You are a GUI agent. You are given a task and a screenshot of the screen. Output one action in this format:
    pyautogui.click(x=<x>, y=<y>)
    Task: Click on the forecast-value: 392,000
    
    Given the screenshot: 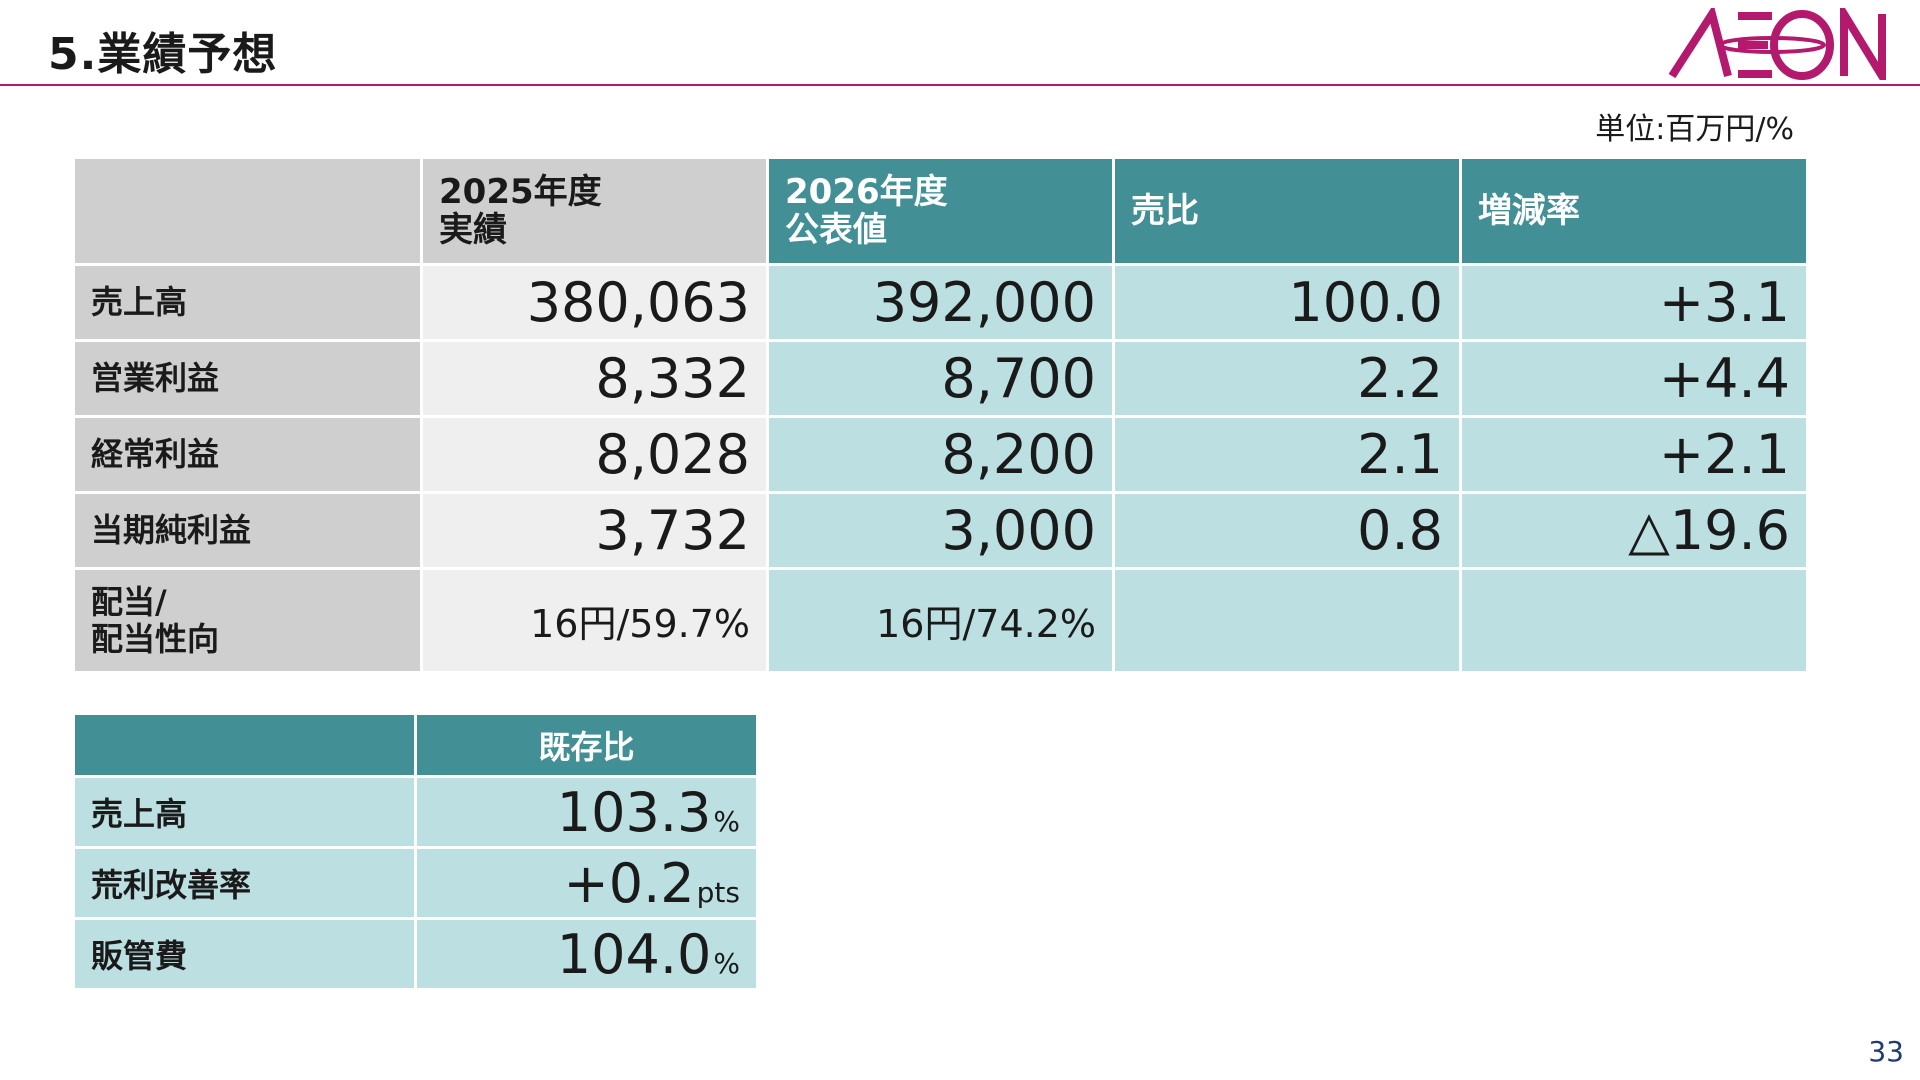 What is the action you would take?
    pyautogui.click(x=940, y=302)
    